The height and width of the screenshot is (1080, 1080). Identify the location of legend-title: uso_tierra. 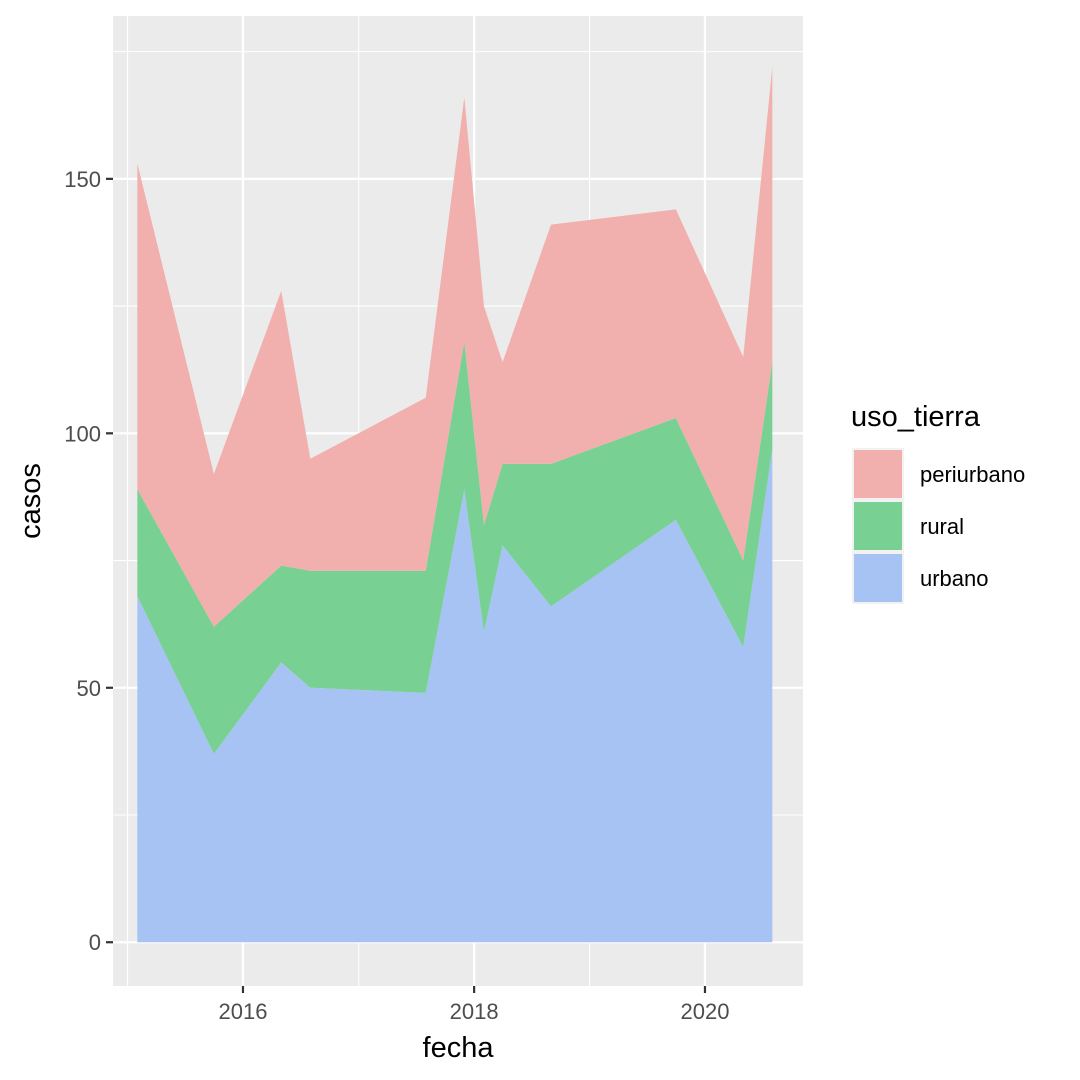
(916, 417).